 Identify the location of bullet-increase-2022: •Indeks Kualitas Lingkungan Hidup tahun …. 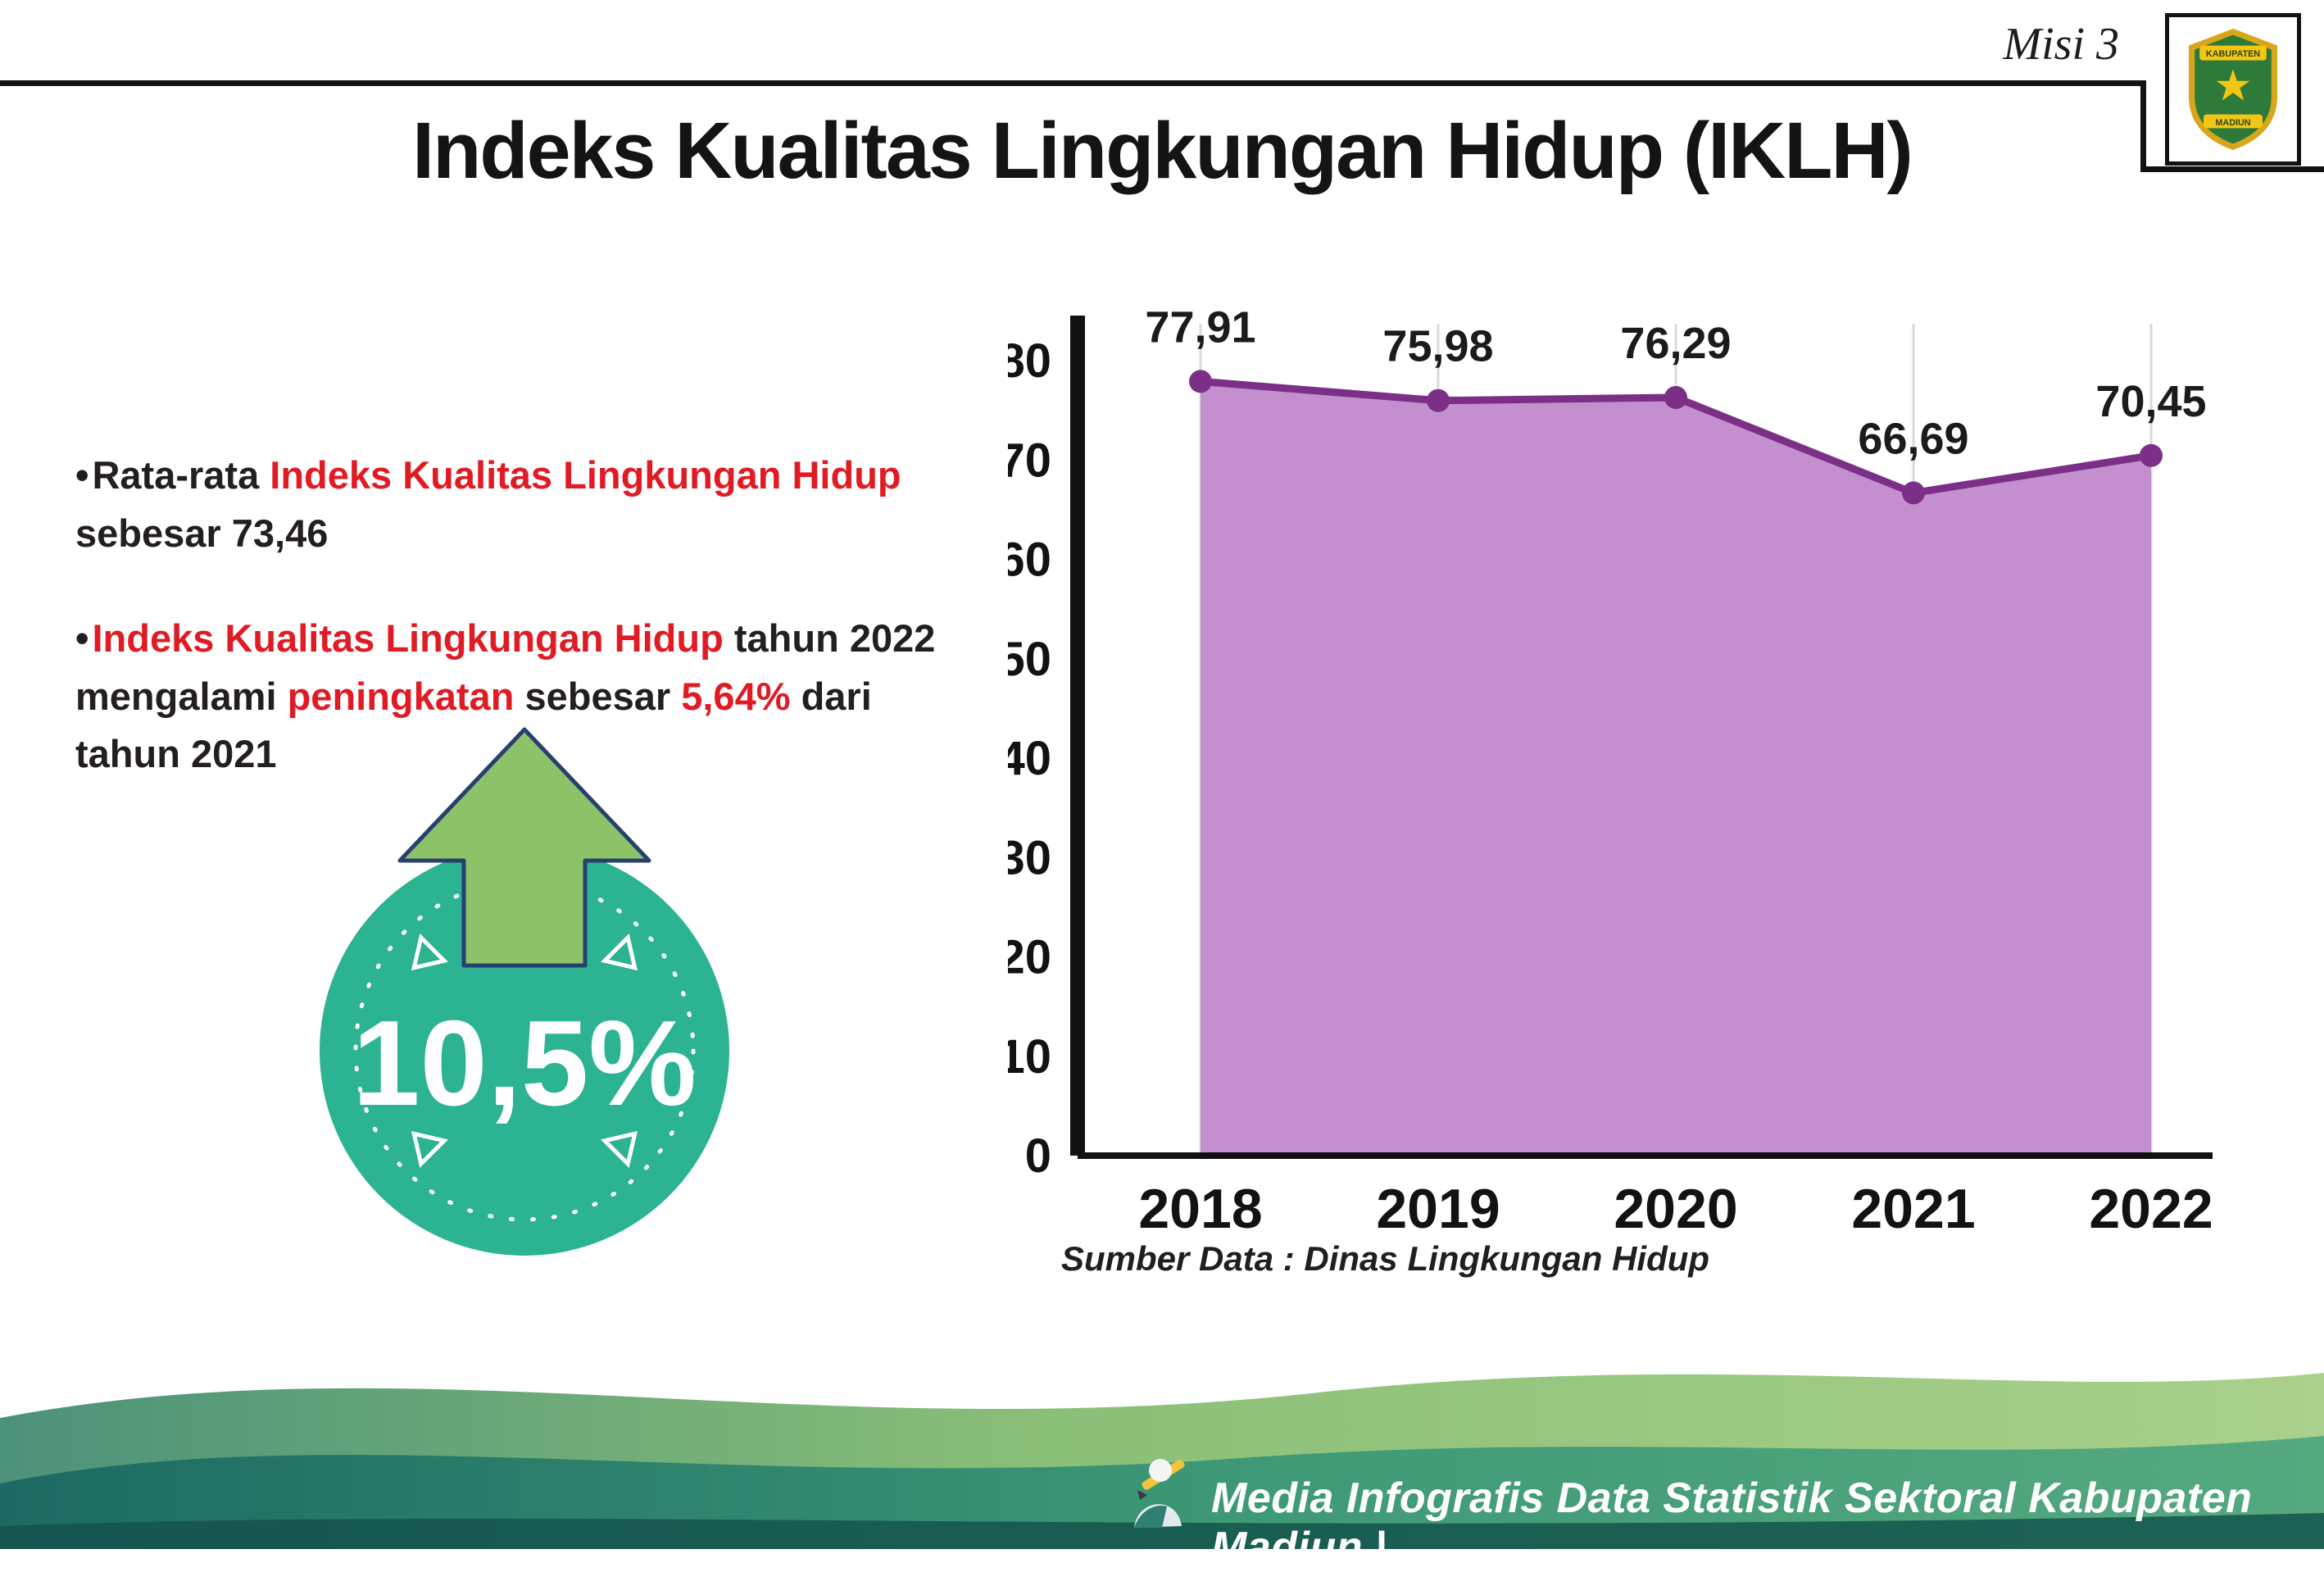
(522, 697).